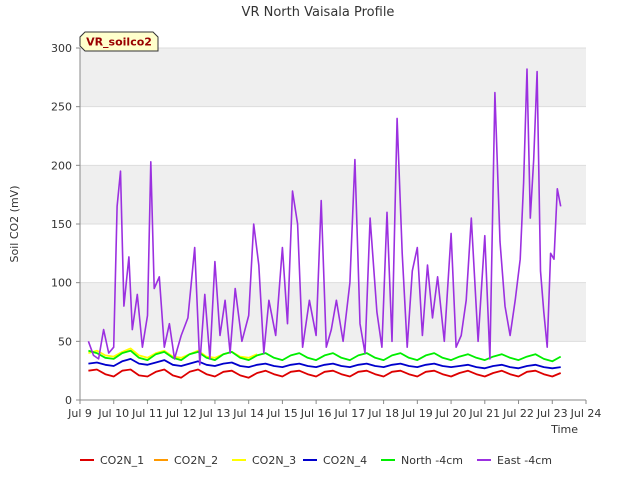  I want to click on x-tick-label-12: Jul 21, so click(484, 413).